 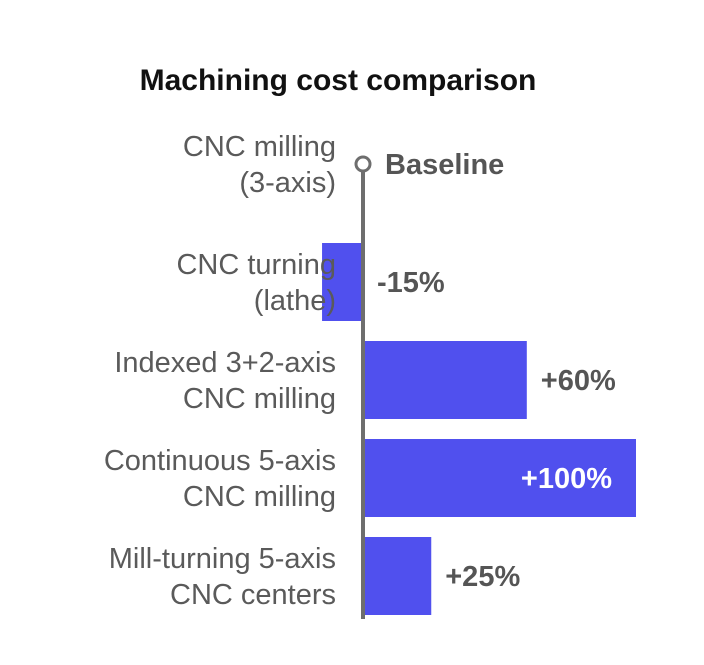 What do you see at coordinates (256, 265) in the screenshot?
I see `category-label: CNC turning` at bounding box center [256, 265].